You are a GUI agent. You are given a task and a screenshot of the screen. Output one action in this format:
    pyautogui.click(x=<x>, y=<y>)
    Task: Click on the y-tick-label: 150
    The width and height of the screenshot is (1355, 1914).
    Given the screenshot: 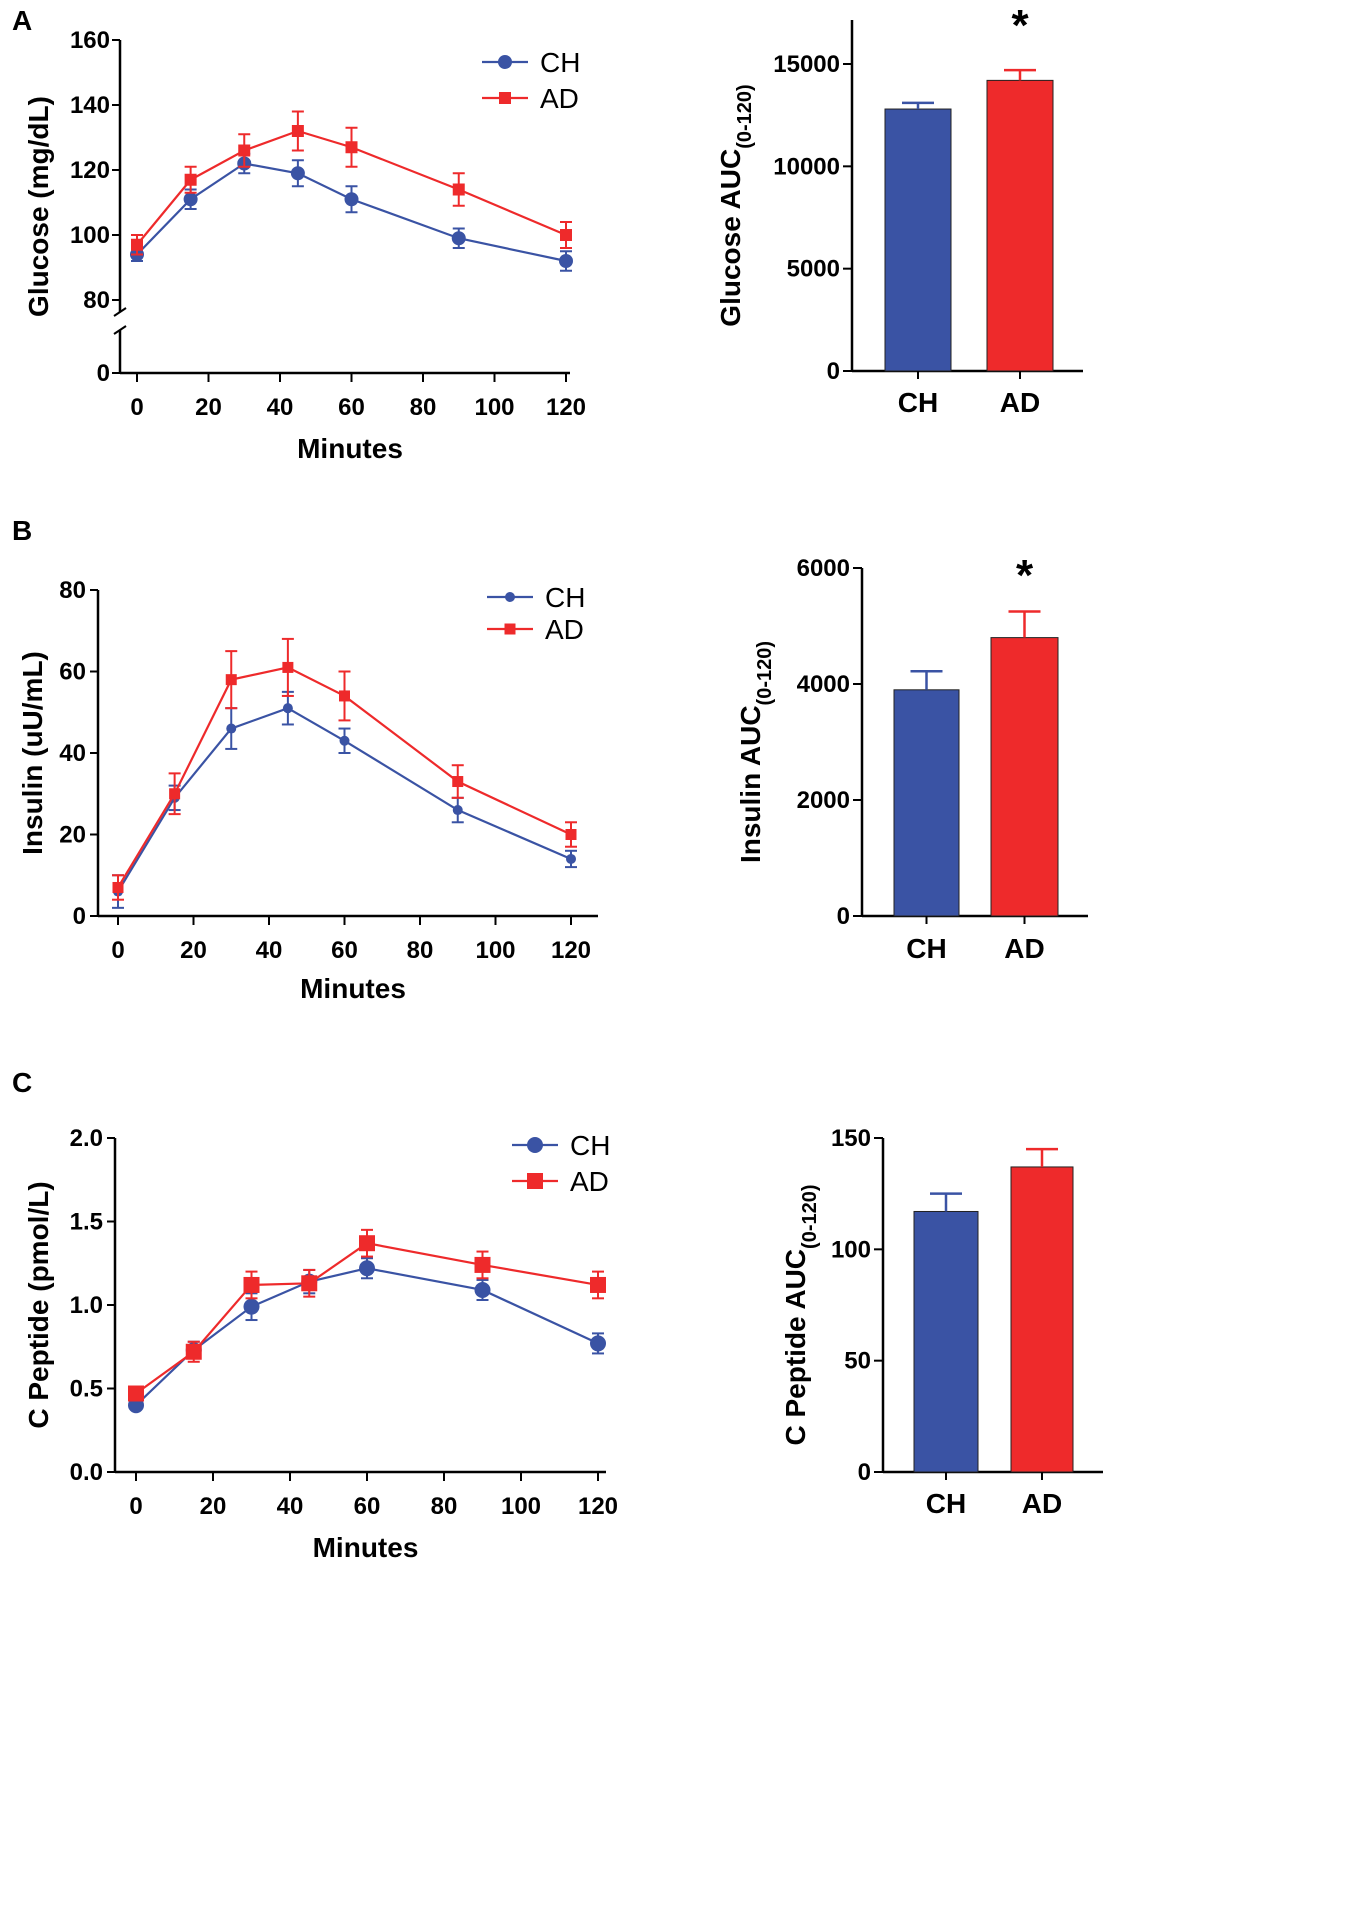 What is the action you would take?
    pyautogui.click(x=851, y=1138)
    